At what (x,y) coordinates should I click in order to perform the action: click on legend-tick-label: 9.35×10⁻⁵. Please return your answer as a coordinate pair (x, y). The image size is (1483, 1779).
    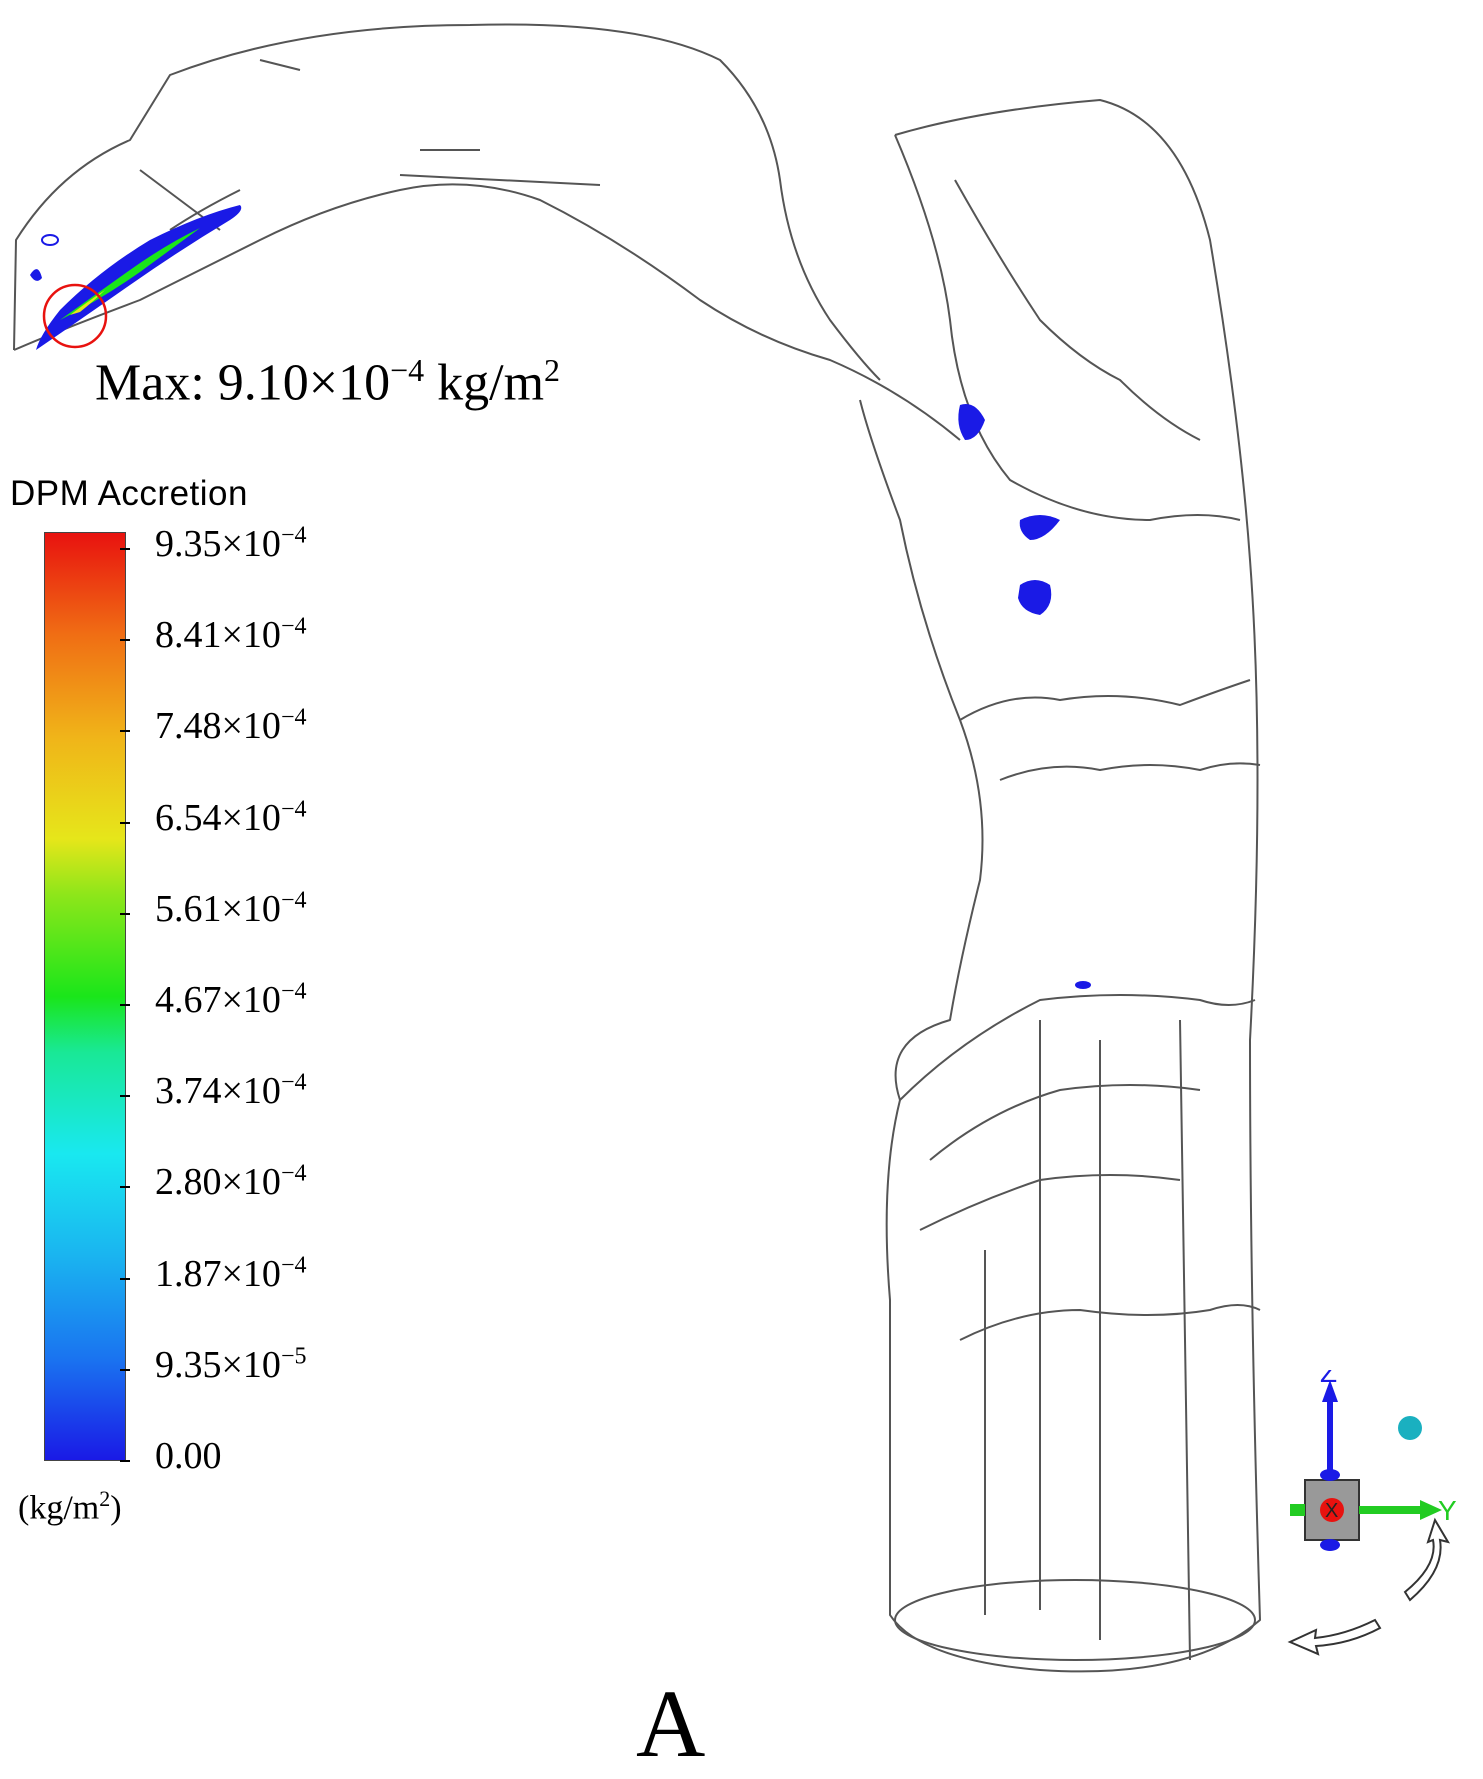
    Looking at the image, I should click on (230, 1365).